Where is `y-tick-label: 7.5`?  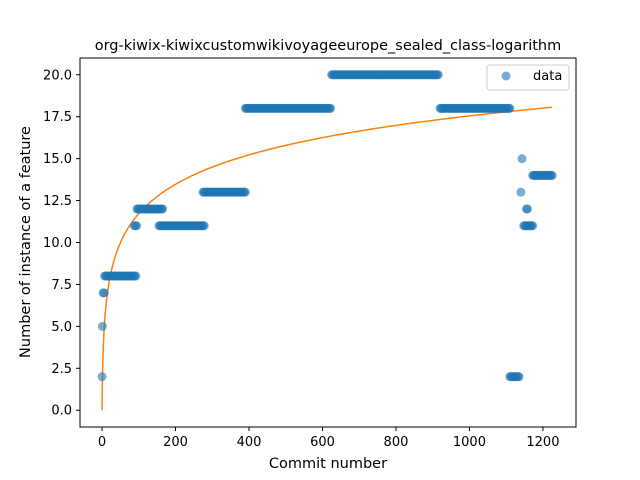
y-tick-label: 7.5 is located at coordinates (61, 285).